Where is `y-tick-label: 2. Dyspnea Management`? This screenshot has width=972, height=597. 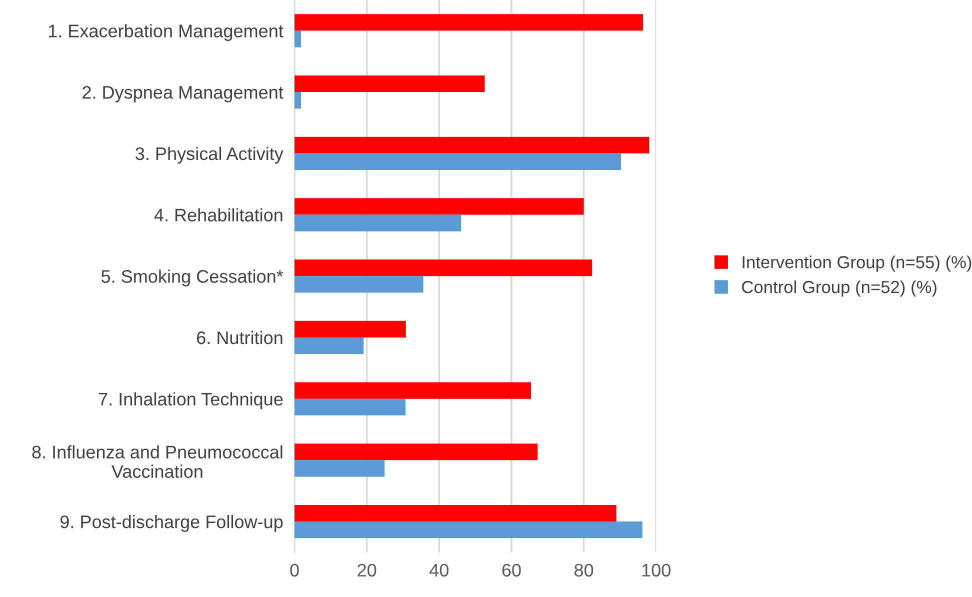
y-tick-label: 2. Dyspnea Management is located at coordinates (183, 94).